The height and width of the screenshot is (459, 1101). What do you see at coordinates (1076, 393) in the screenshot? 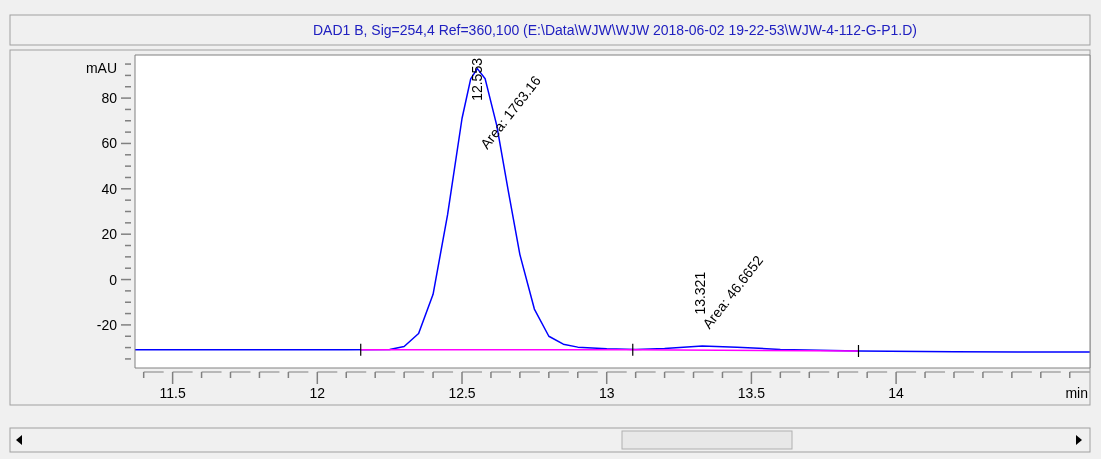
I see `x-axis-title: min` at bounding box center [1076, 393].